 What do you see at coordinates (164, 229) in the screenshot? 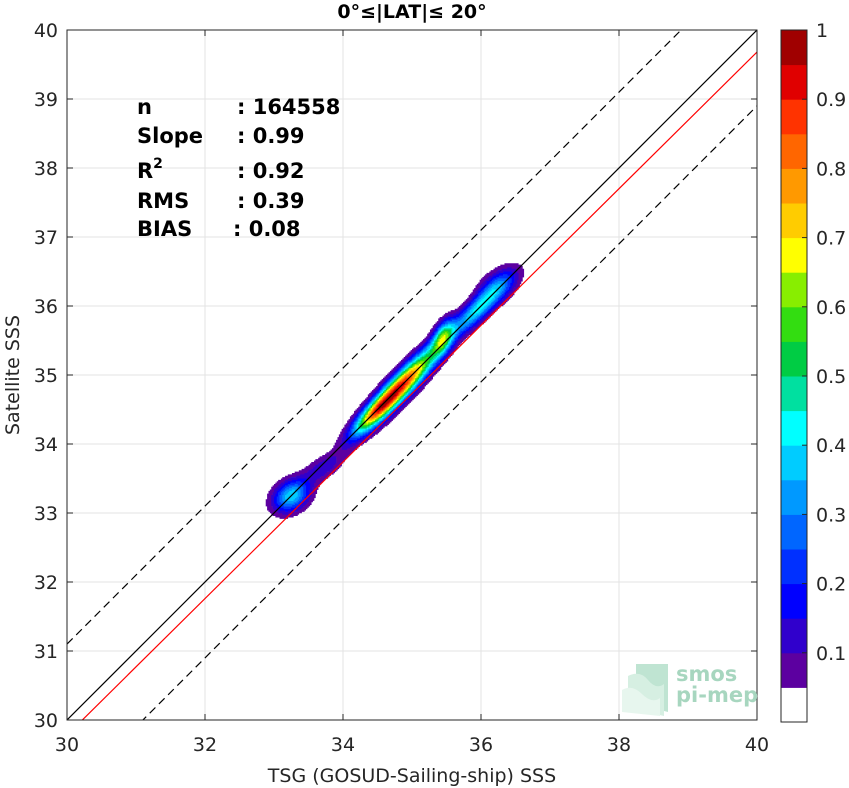
I see `stat-label: BIAS` at bounding box center [164, 229].